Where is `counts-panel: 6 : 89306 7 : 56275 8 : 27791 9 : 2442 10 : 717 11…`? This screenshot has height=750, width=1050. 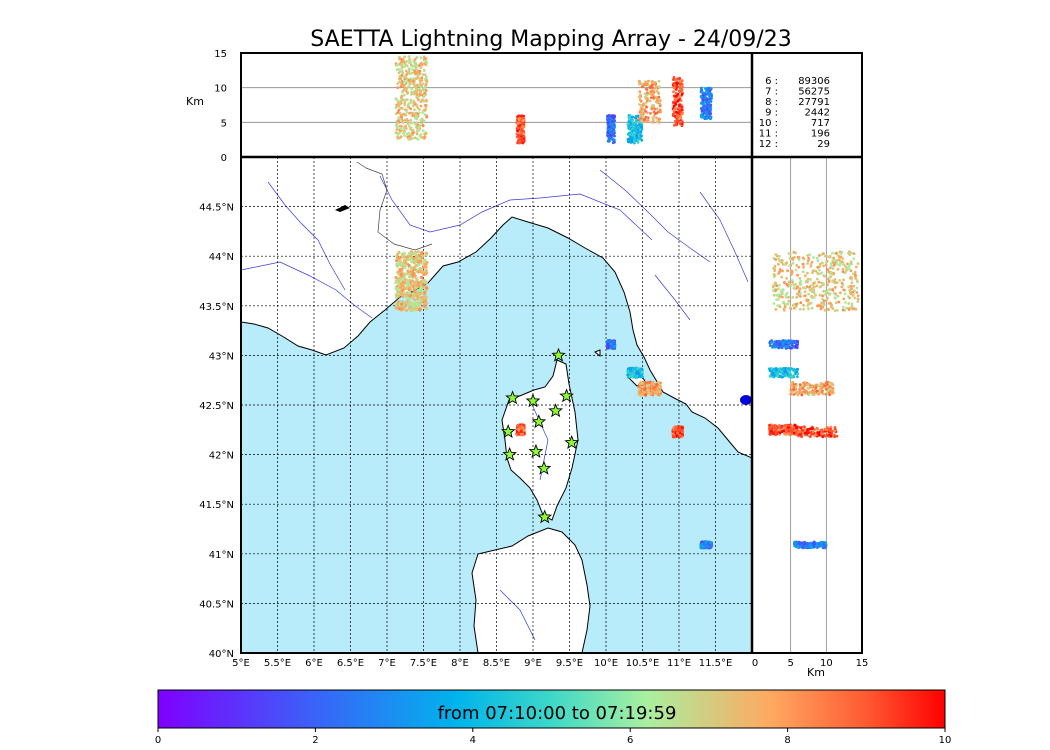 counts-panel: 6 : 89306 7 : 56275 8 : 27791 9 : 2442 10 : 717 11… is located at coordinates (807, 105).